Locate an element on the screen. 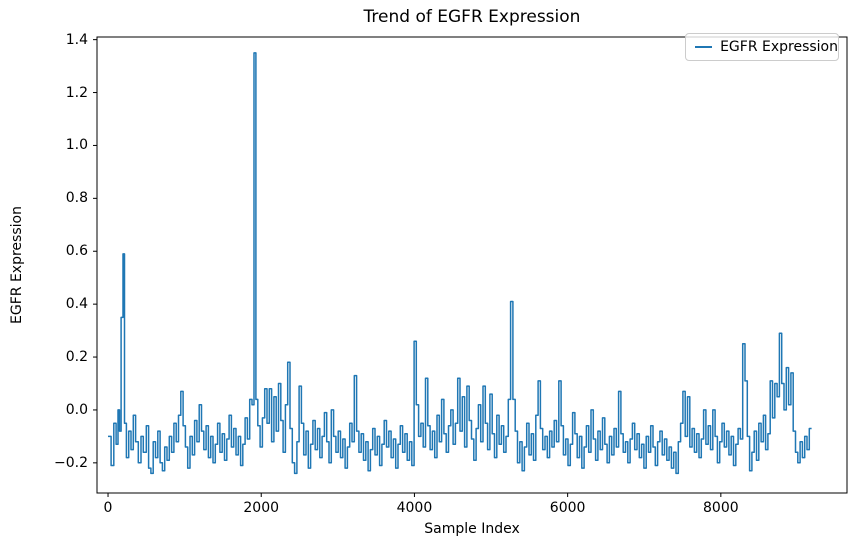 The width and height of the screenshot is (857, 547). legend: EGFR Expression is located at coordinates (762, 47).